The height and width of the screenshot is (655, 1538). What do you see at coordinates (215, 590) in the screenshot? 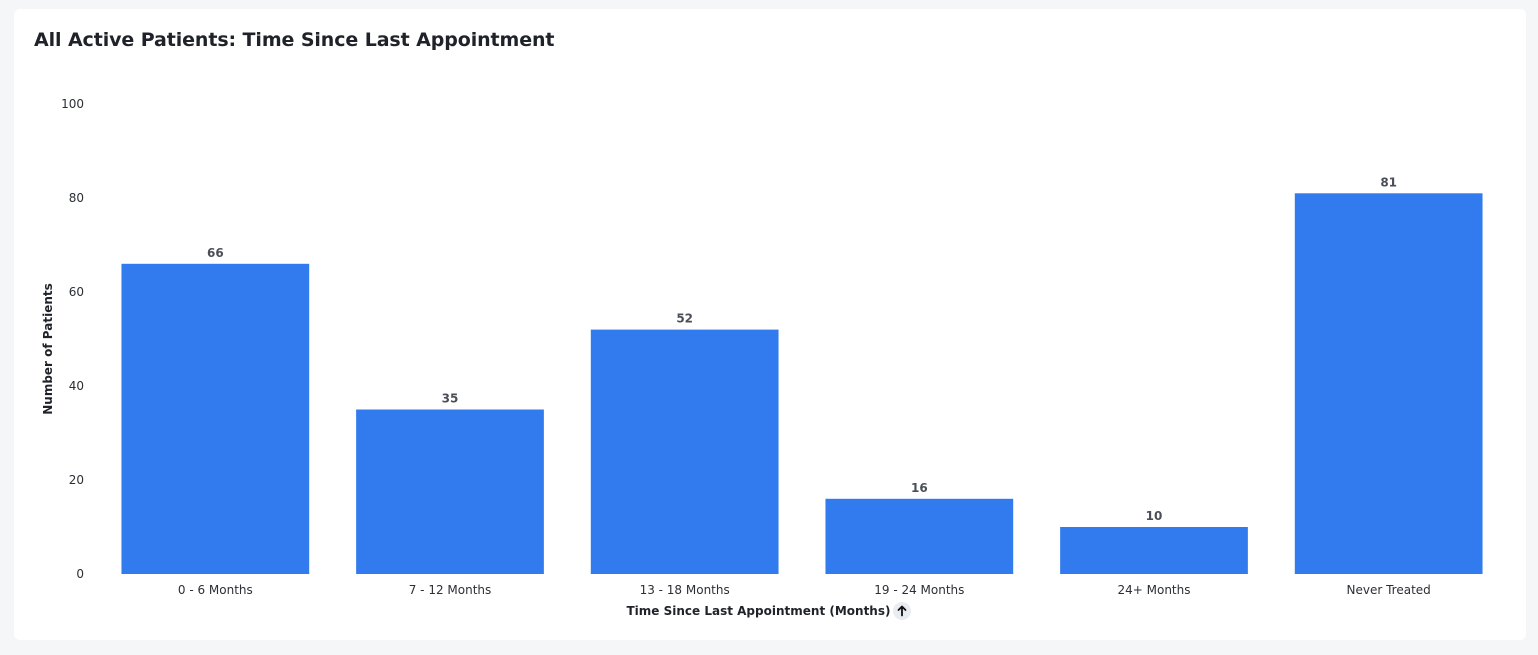
I see `x-category-label: 0 - 6 Months` at bounding box center [215, 590].